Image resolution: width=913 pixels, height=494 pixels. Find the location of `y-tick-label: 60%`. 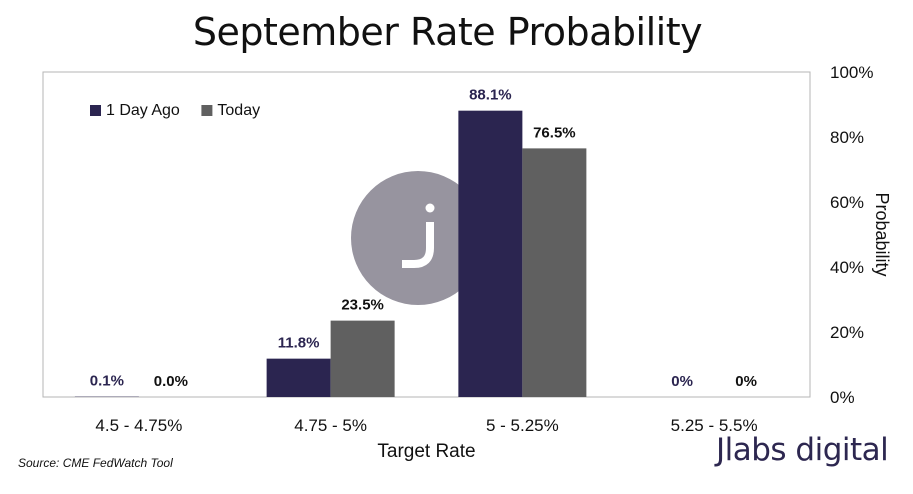

y-tick-label: 60% is located at coordinates (847, 202).